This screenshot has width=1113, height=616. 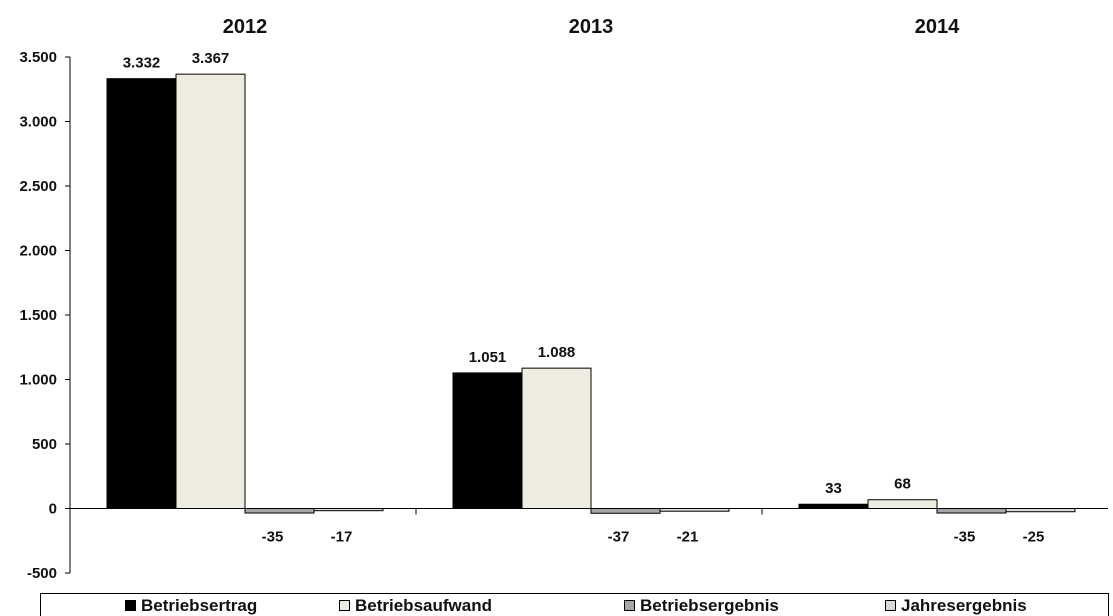 I want to click on legend-item-betriebsaufwand: Betriebsaufwand, so click(x=415, y=605).